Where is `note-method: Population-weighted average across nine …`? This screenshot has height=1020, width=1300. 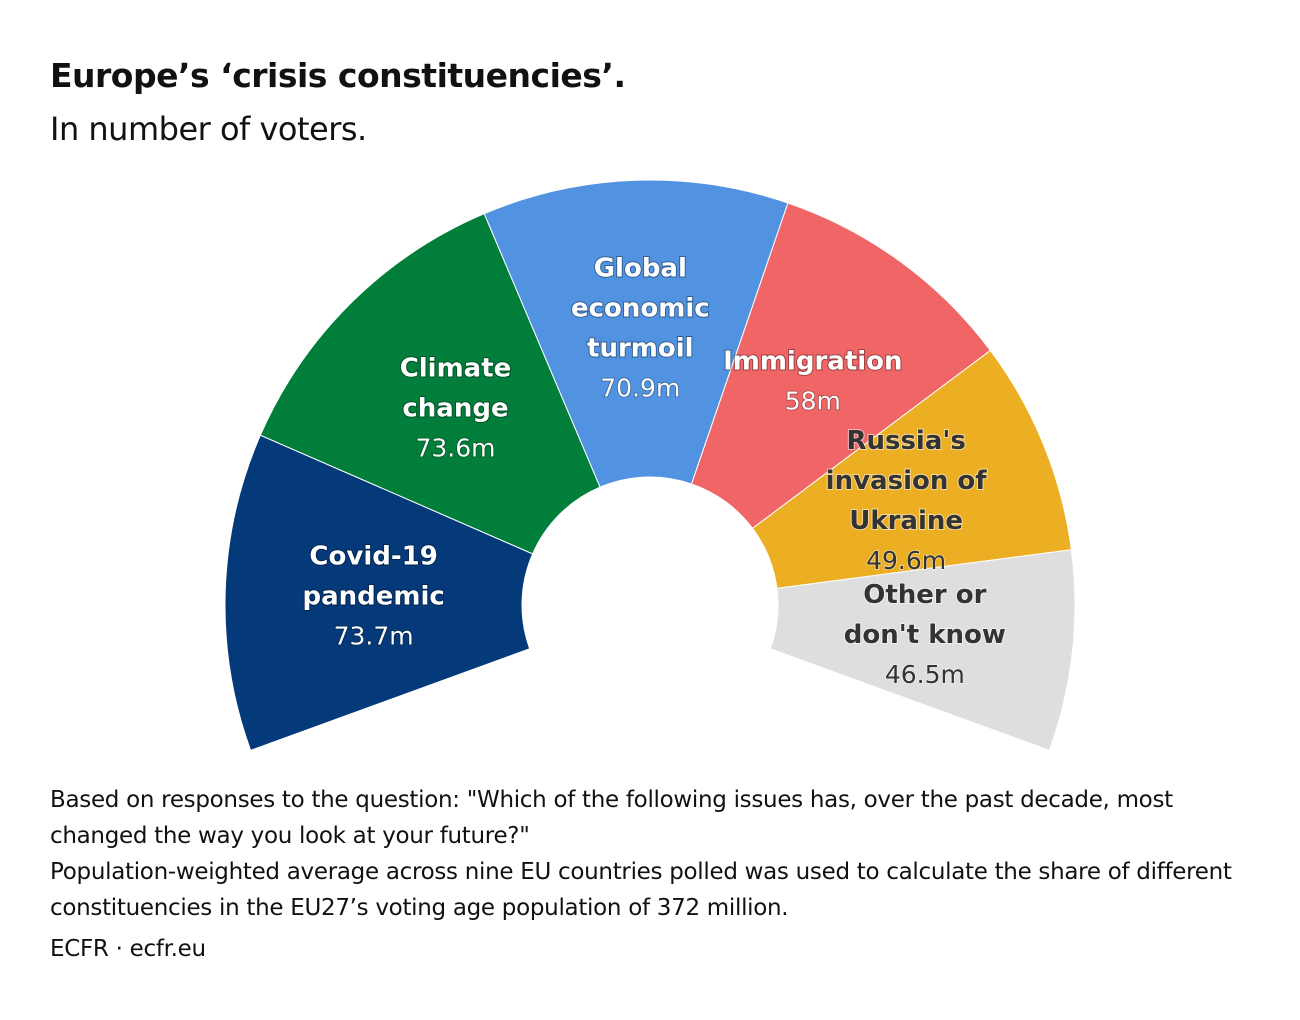
note-method: Population-weighted average across nine … is located at coordinates (641, 890).